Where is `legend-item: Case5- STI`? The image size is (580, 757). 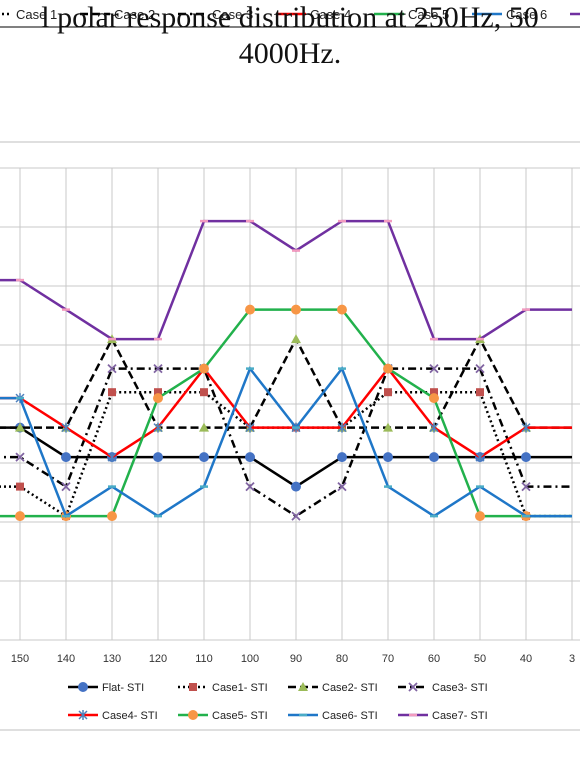 legend-item: Case5- STI is located at coordinates (223, 716).